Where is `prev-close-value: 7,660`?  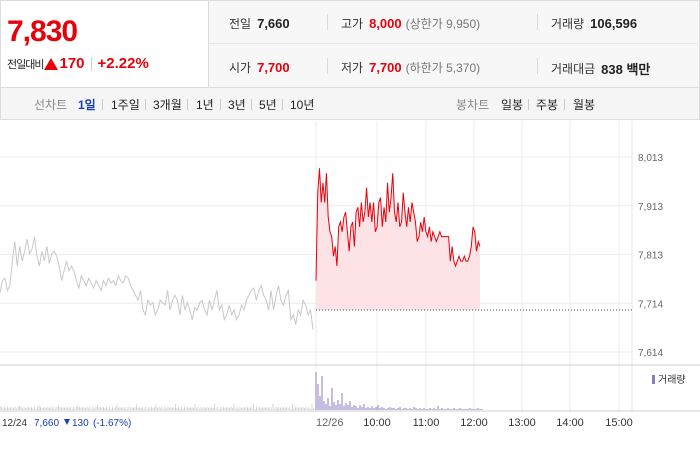
prev-close-value: 7,660 is located at coordinates (273, 23).